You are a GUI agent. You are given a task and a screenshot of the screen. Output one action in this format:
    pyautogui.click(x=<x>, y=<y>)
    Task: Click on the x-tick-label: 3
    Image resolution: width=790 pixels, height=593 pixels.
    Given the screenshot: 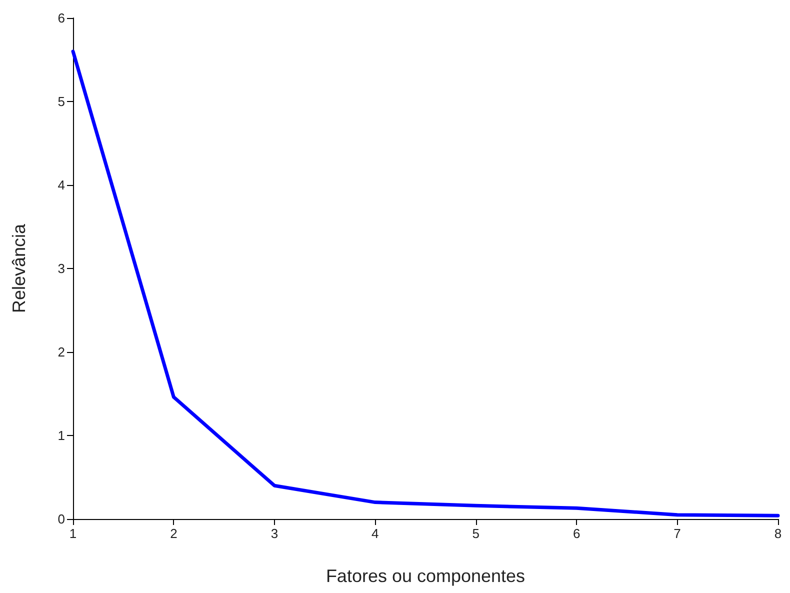 What is the action you would take?
    pyautogui.click(x=274, y=533)
    